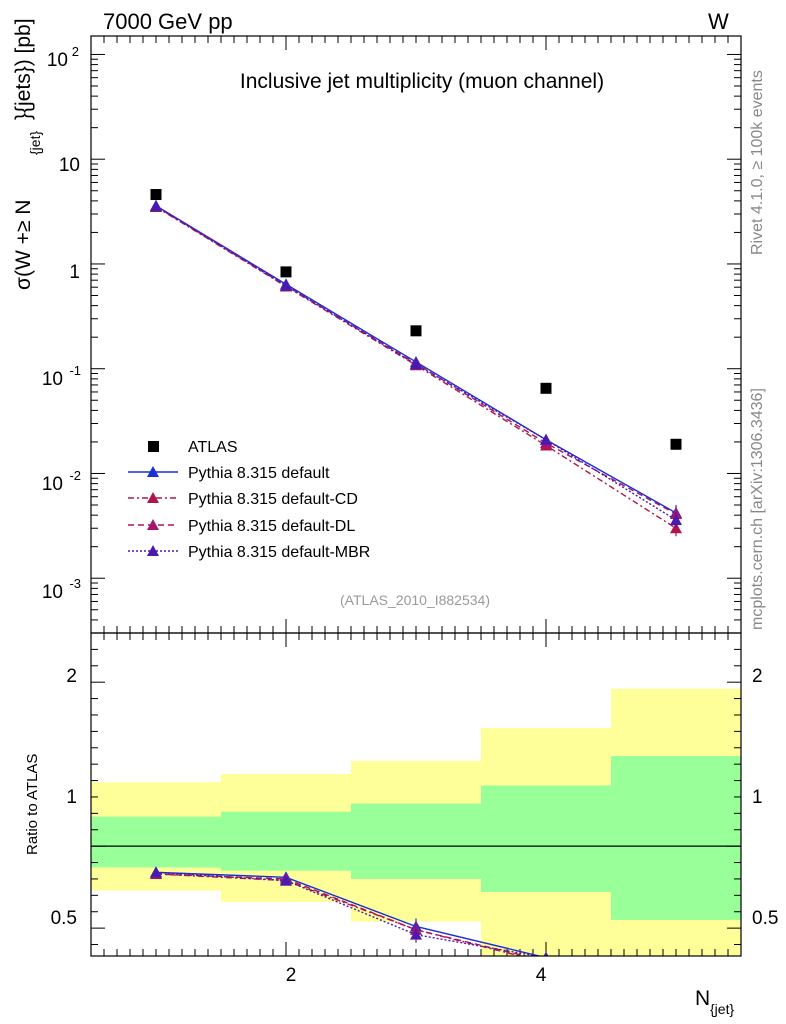 The width and height of the screenshot is (786, 1024). Describe the element at coordinates (415, 600) in the screenshot. I see `analysis-reference: (ATLAS_2010_I882534)` at that location.